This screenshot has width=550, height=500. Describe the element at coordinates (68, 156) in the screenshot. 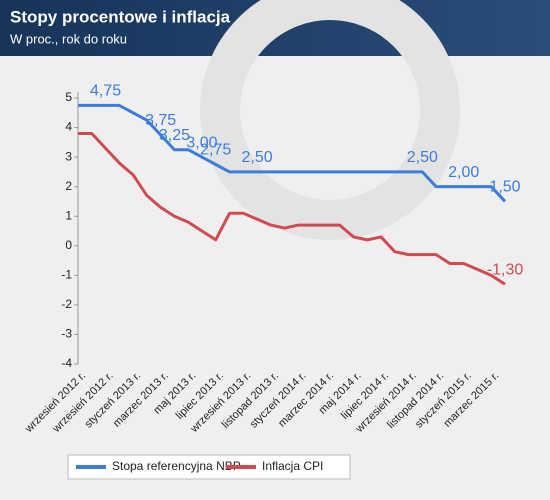

I see `y-tick-label: 3` at that location.